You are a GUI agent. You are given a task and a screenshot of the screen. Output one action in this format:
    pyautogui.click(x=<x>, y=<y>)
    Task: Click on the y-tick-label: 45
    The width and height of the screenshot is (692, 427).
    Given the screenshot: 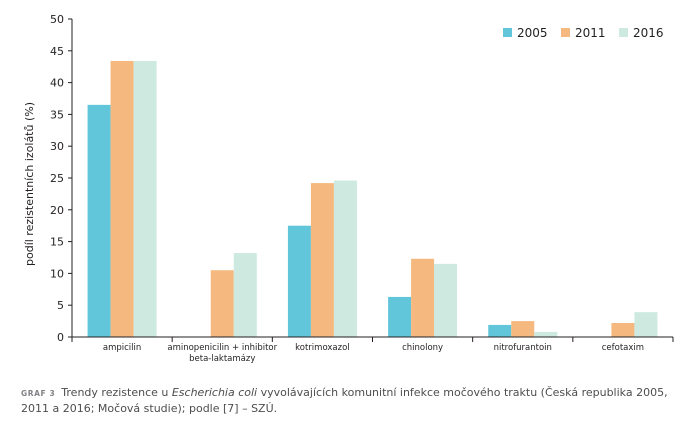 What is the action you would take?
    pyautogui.click(x=57, y=51)
    